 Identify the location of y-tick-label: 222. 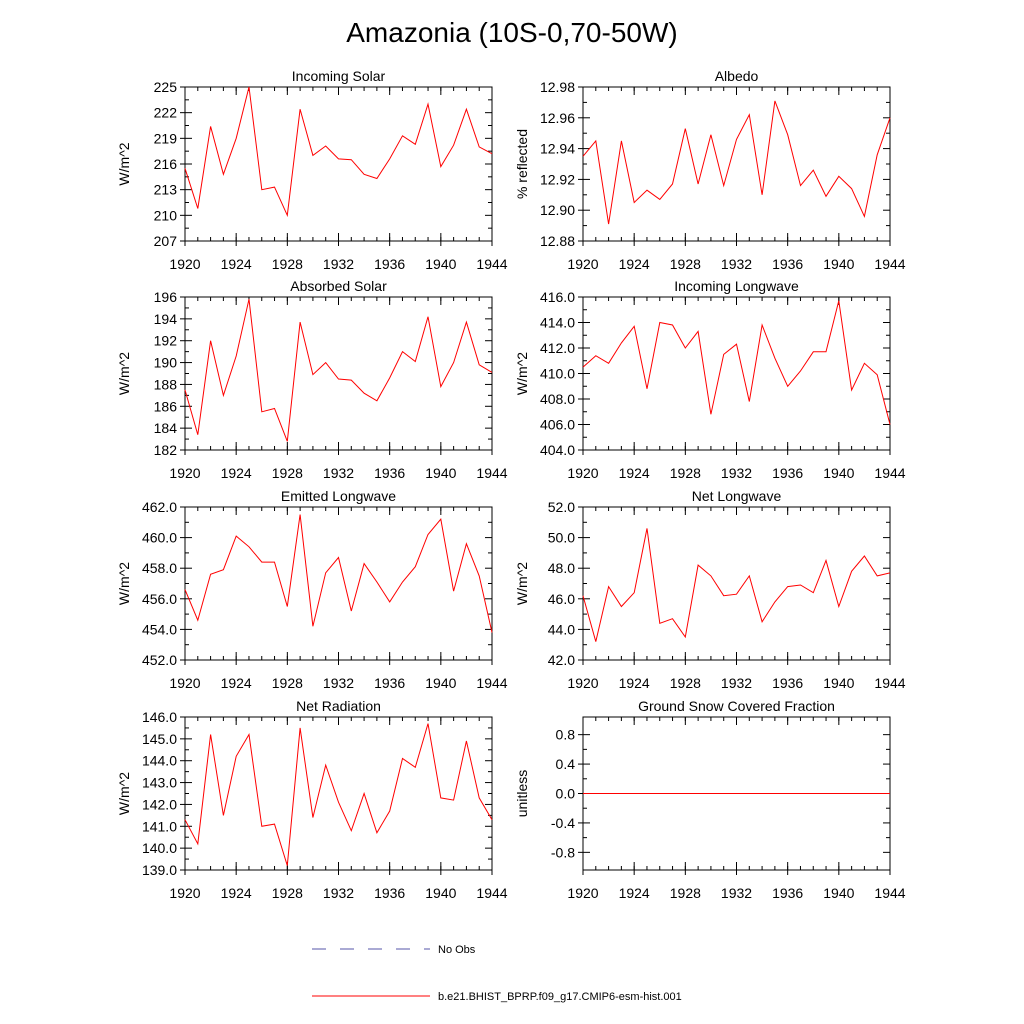
(166, 113).